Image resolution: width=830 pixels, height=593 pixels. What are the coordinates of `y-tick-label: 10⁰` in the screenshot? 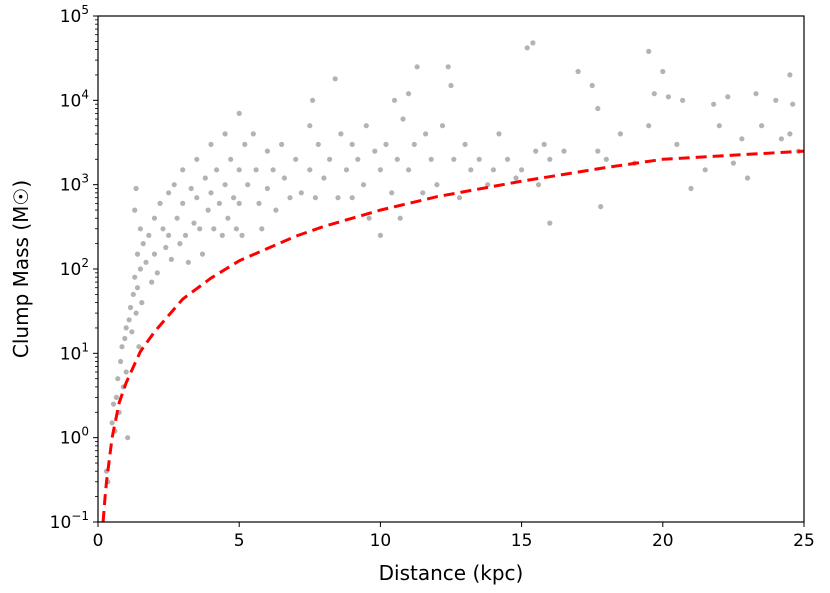 It's located at (74, 437).